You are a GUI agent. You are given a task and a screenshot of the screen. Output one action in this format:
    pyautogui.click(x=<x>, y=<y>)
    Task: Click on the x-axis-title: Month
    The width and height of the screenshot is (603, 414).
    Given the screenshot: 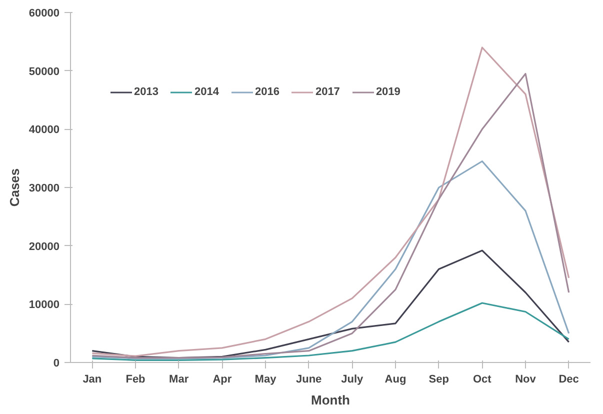 What is the action you would take?
    pyautogui.click(x=330, y=400)
    